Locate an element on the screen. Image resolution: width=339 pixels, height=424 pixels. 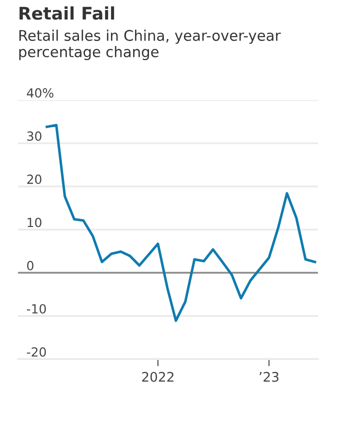
chart-title: Retail Fail is located at coordinates (67, 13).